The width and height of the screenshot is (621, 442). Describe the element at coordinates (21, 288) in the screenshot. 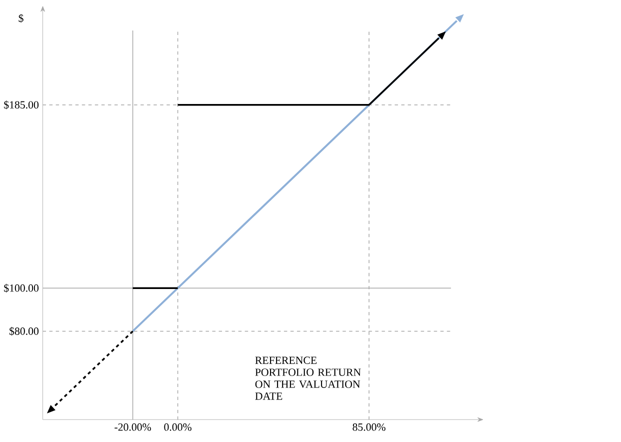

I see `y-tick-label: $100.00` at that location.